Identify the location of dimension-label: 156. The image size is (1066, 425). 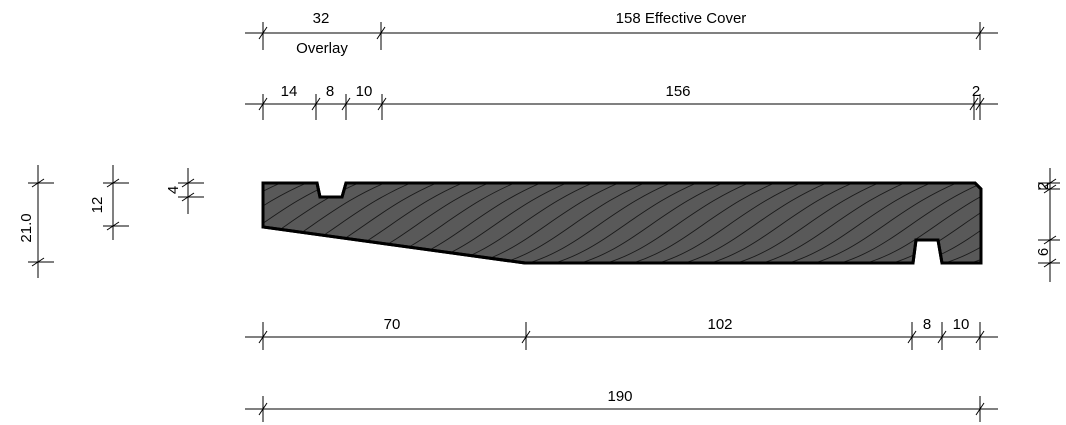
(677, 91).